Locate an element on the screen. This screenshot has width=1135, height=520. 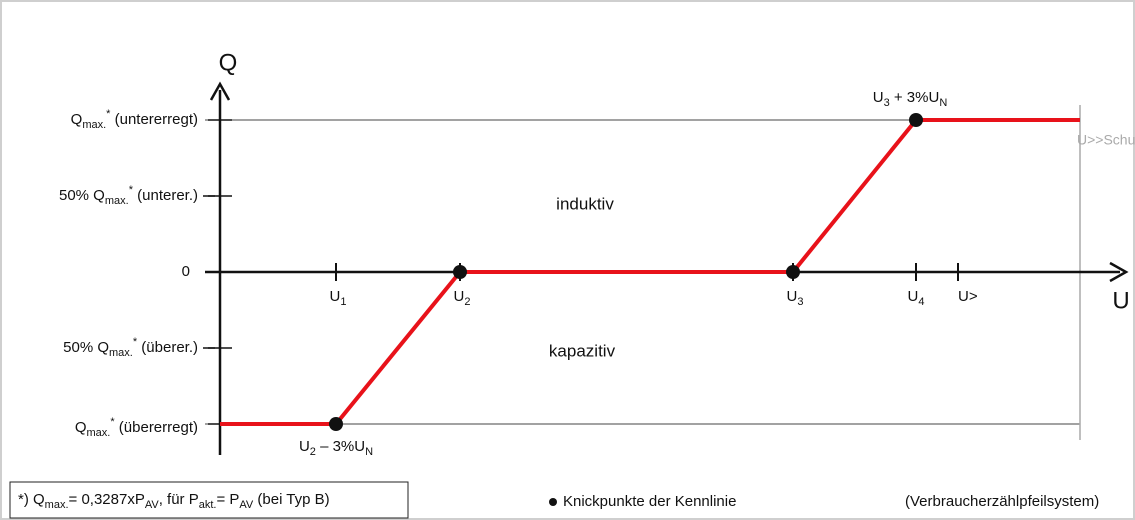
x-label: U4 is located at coordinates (916, 298).